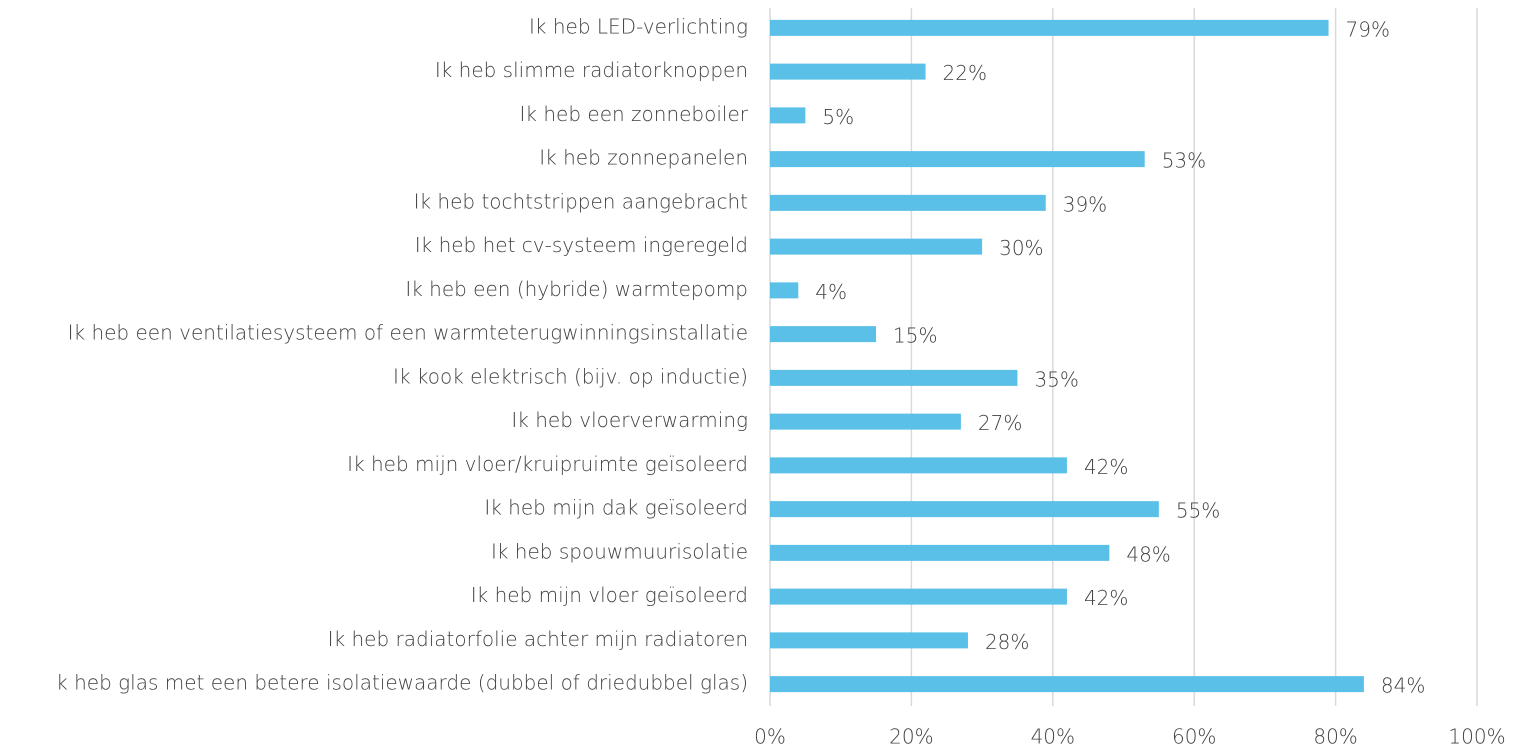  Describe the element at coordinates (634, 114) in the screenshot. I see `y-tick-label: Ik heb een zonneboiler` at that location.